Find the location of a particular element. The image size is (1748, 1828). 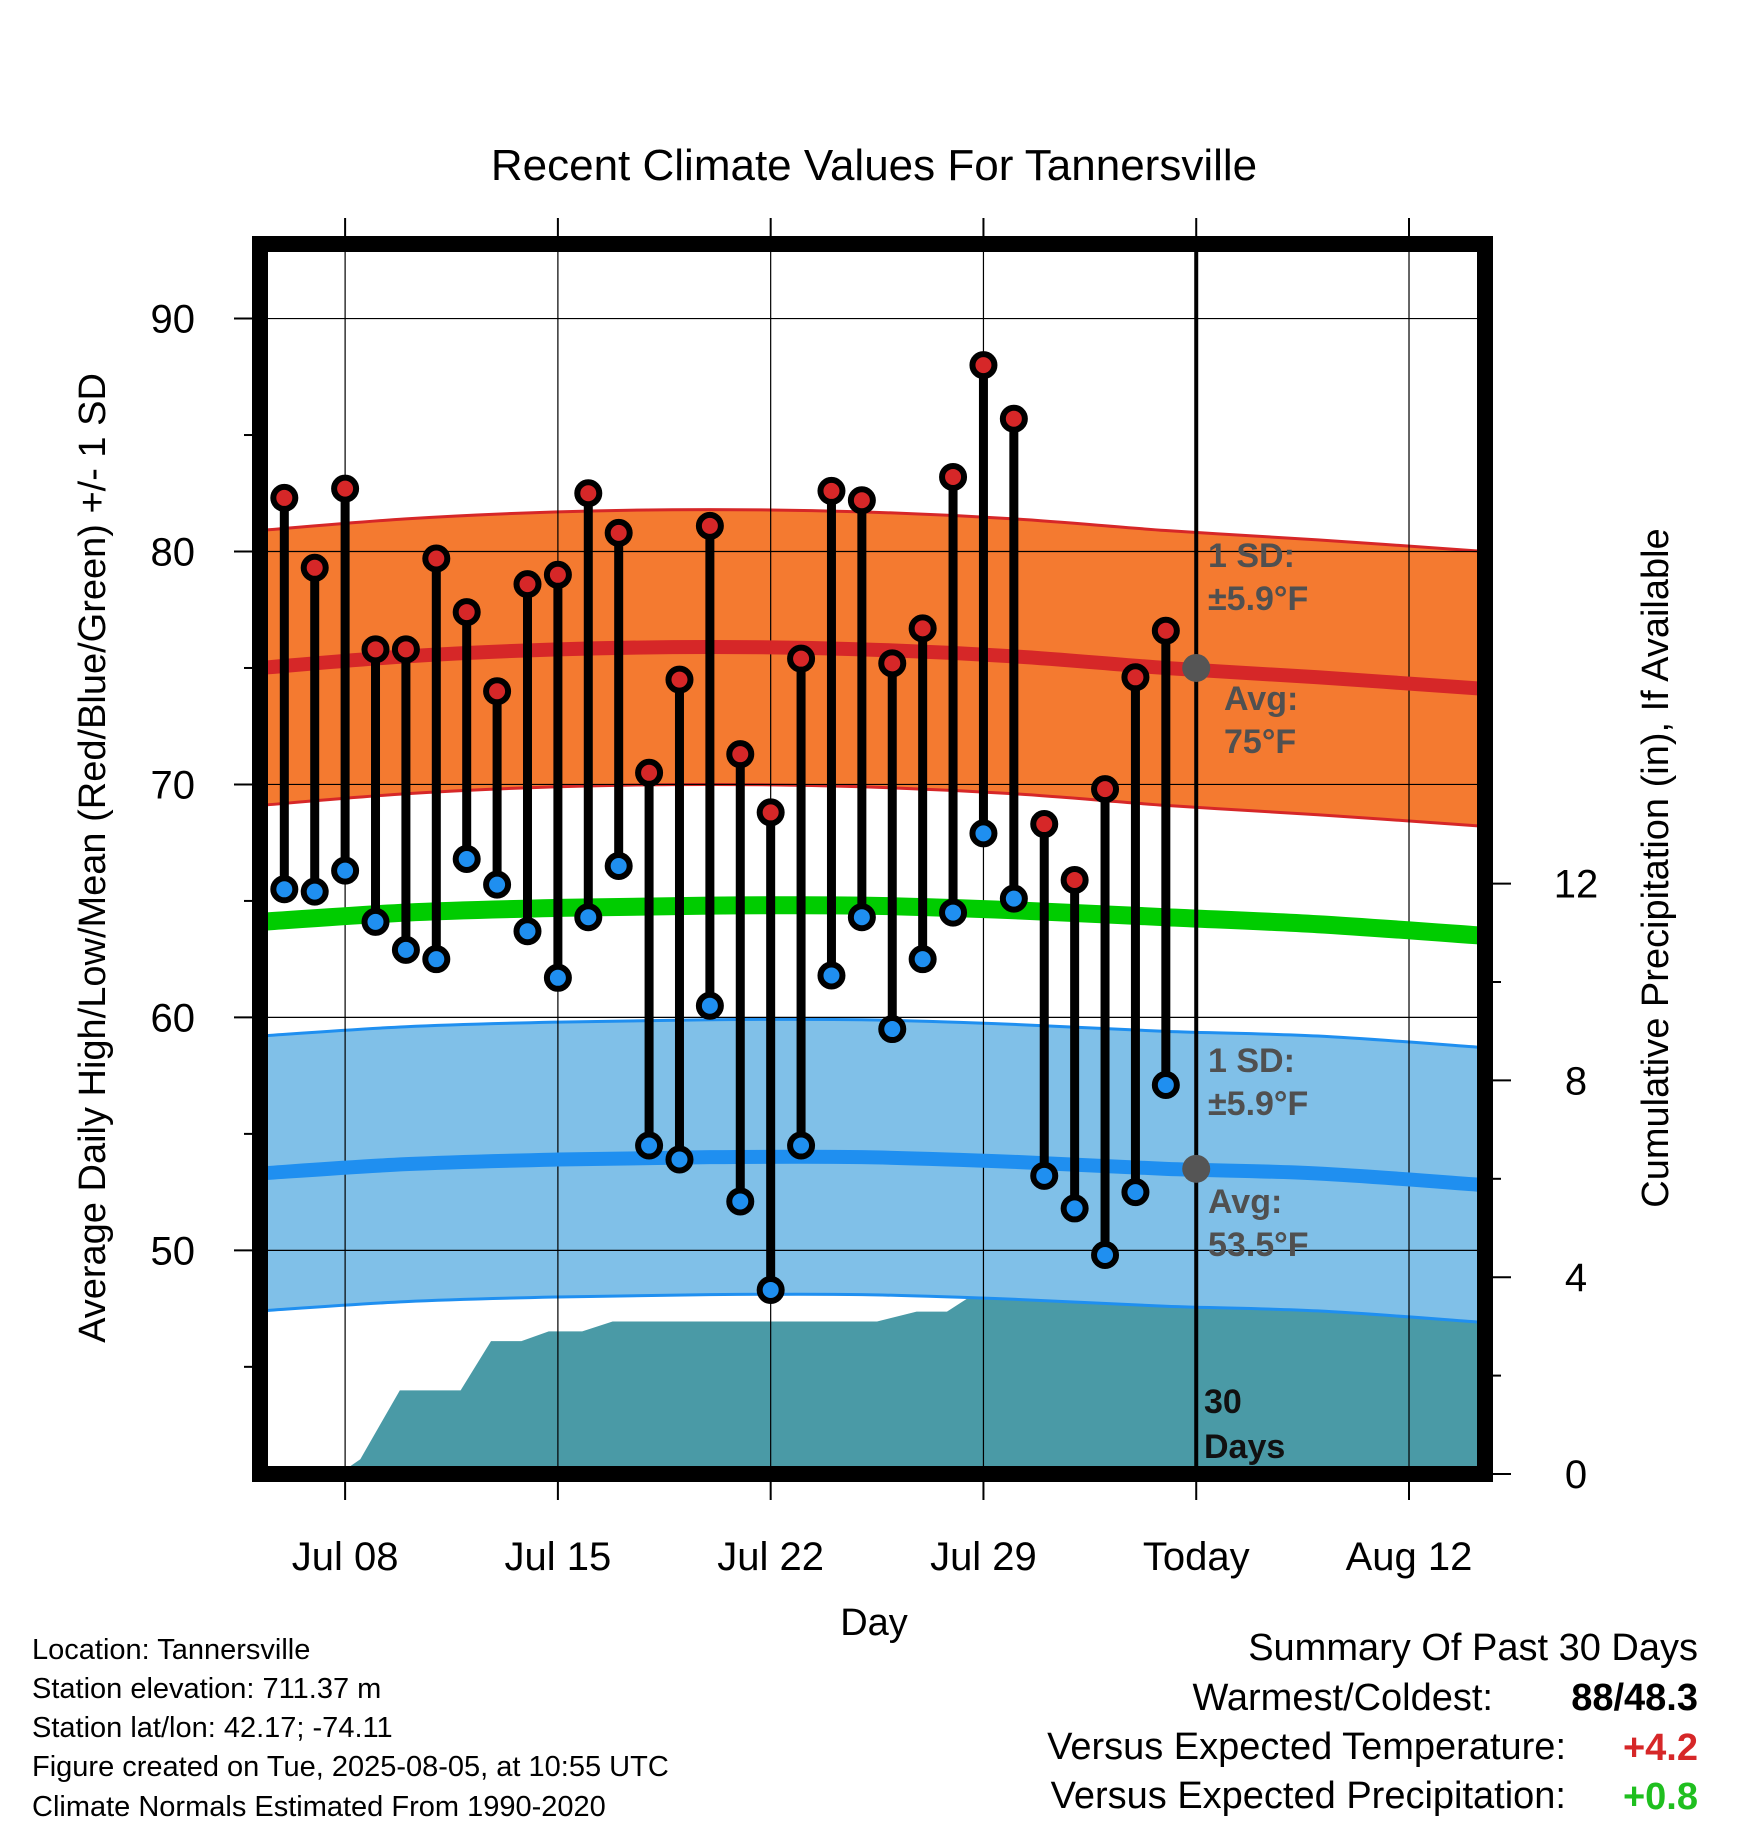

low-avg-label-2: 53.5°F is located at coordinates (1258, 1245).